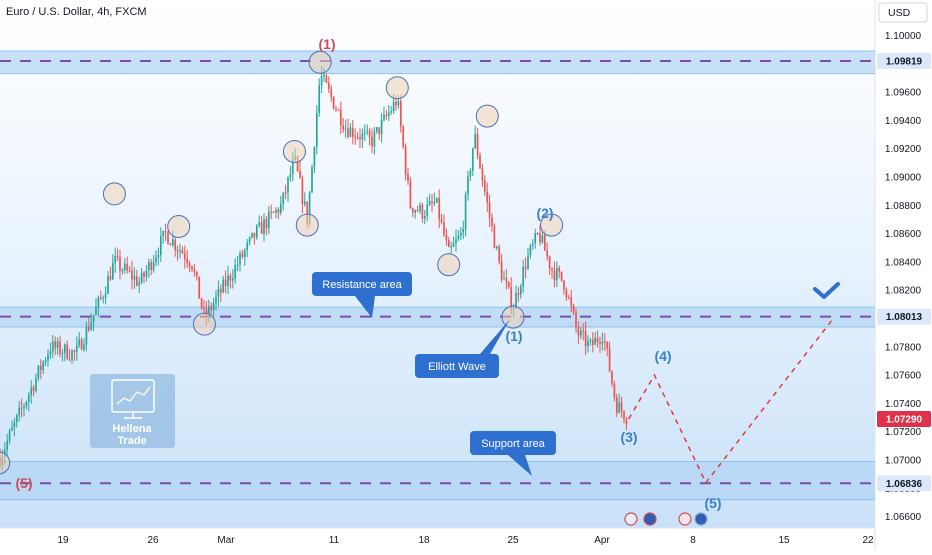  Describe the element at coordinates (903, 36) in the screenshot. I see `price-tick-label: 1.10000` at that location.